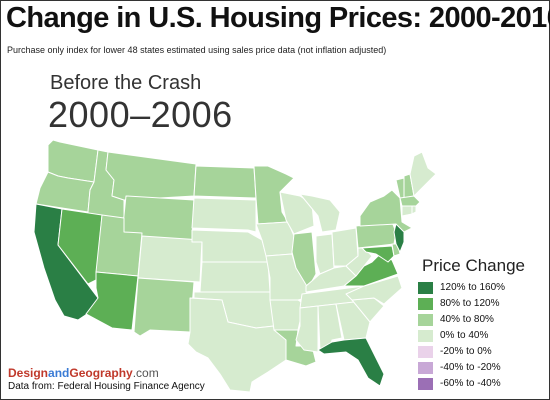 This screenshot has width=550, height=400. What do you see at coordinates (230, 246) in the screenshot?
I see `state-nebraska` at bounding box center [230, 246].